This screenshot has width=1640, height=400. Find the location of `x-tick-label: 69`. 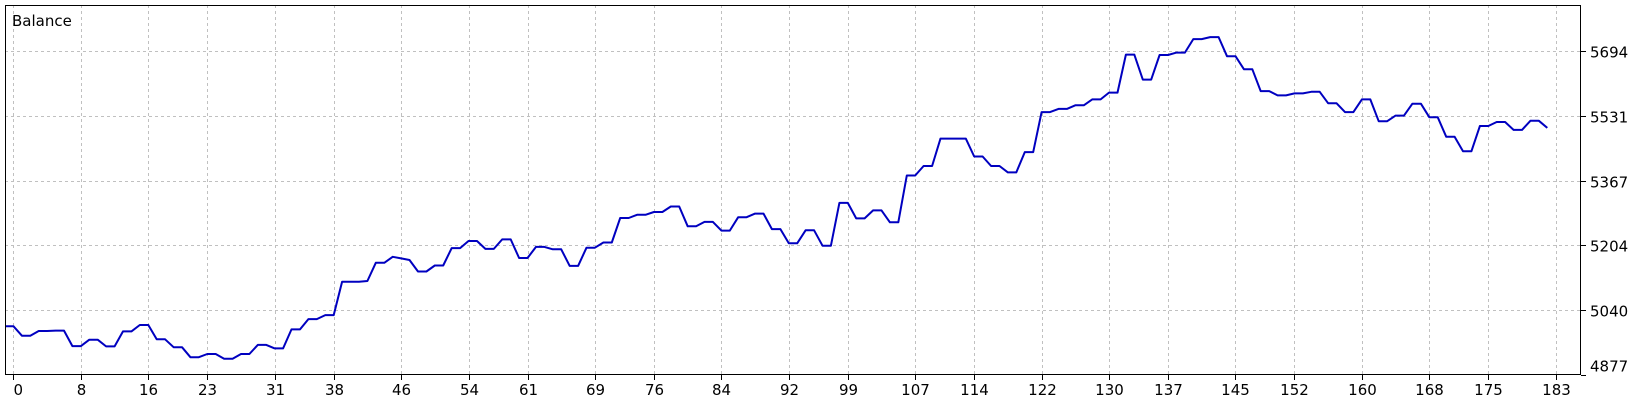

x-tick-label: 69 is located at coordinates (595, 390).